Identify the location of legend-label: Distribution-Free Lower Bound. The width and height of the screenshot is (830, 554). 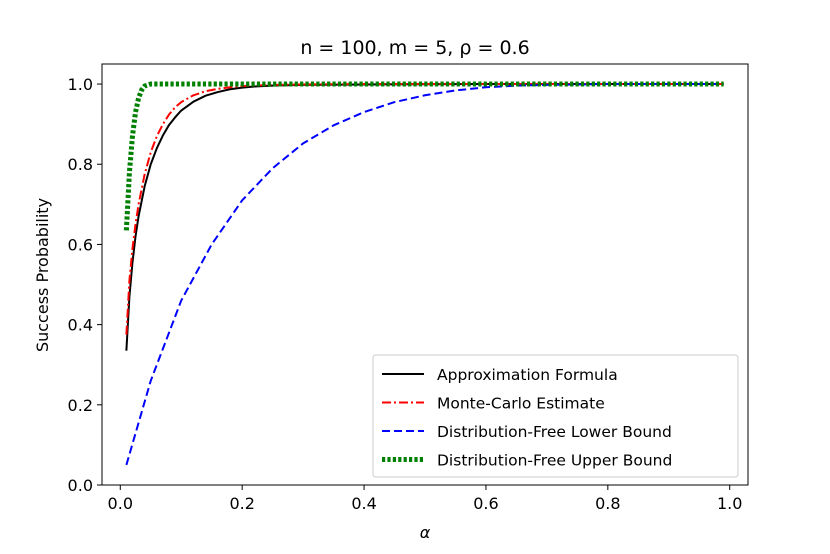
(554, 432).